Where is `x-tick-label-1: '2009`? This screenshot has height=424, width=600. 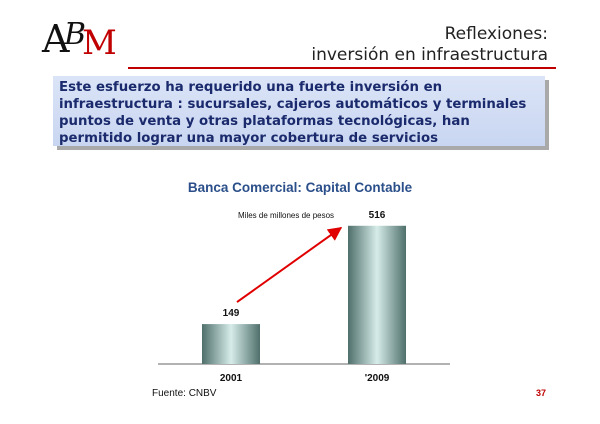
x-tick-label-1: '2009 is located at coordinates (377, 378).